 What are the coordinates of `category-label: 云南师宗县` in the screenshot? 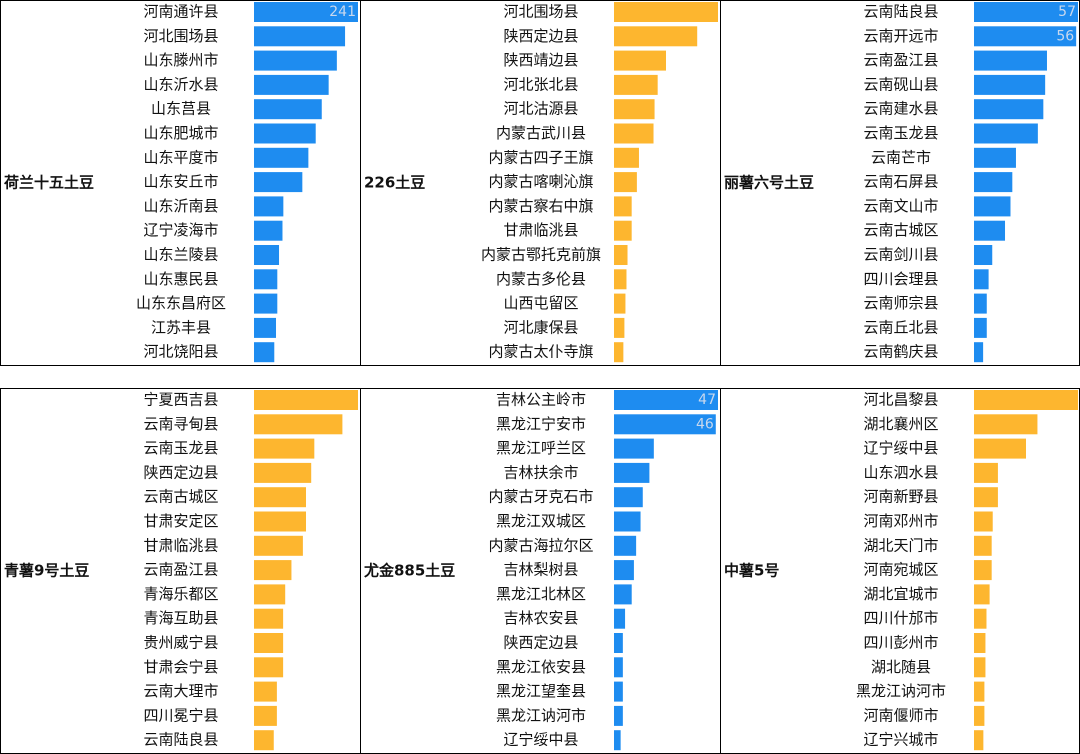 It's located at (900, 303).